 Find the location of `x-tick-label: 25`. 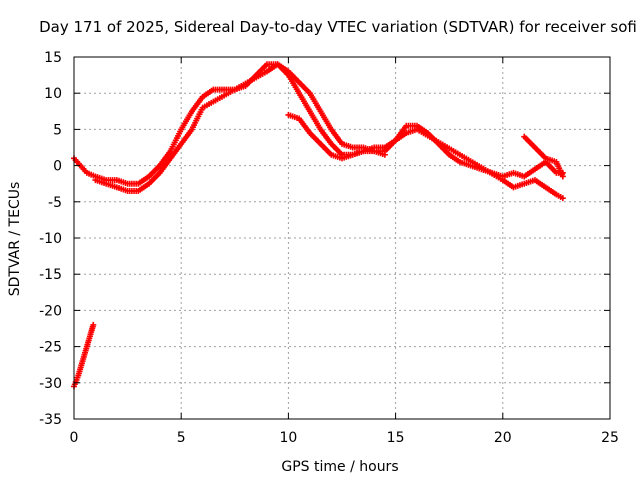

x-tick-label: 25 is located at coordinates (610, 438).